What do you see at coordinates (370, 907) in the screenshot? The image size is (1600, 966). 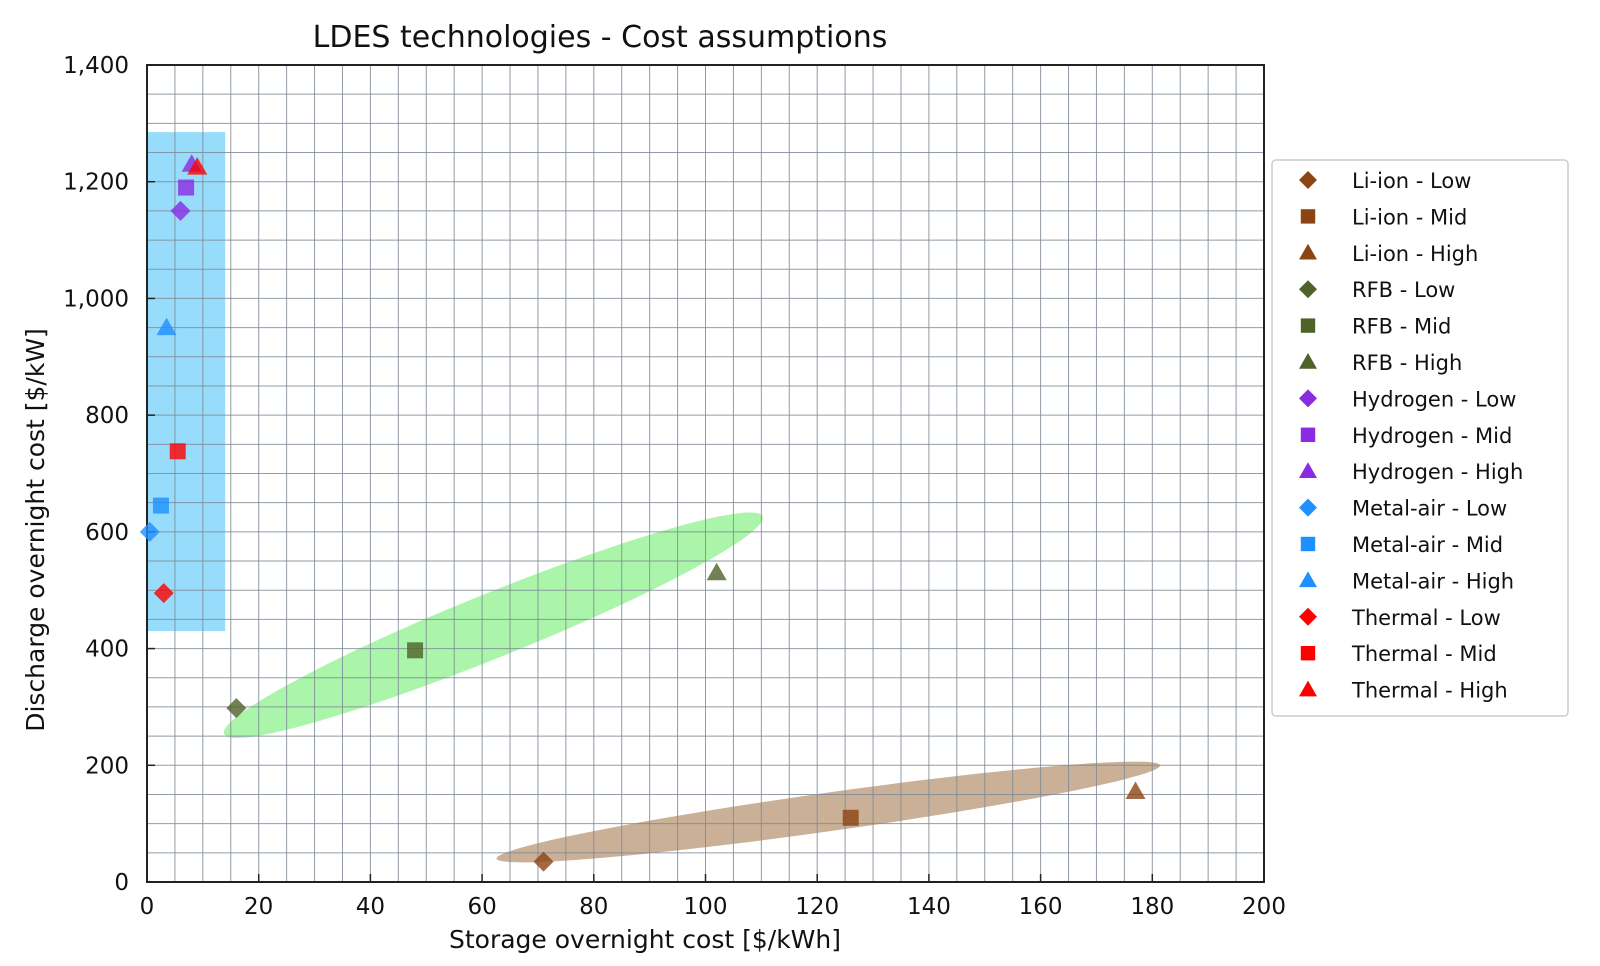 I see `x-tick-label: 40` at bounding box center [370, 907].